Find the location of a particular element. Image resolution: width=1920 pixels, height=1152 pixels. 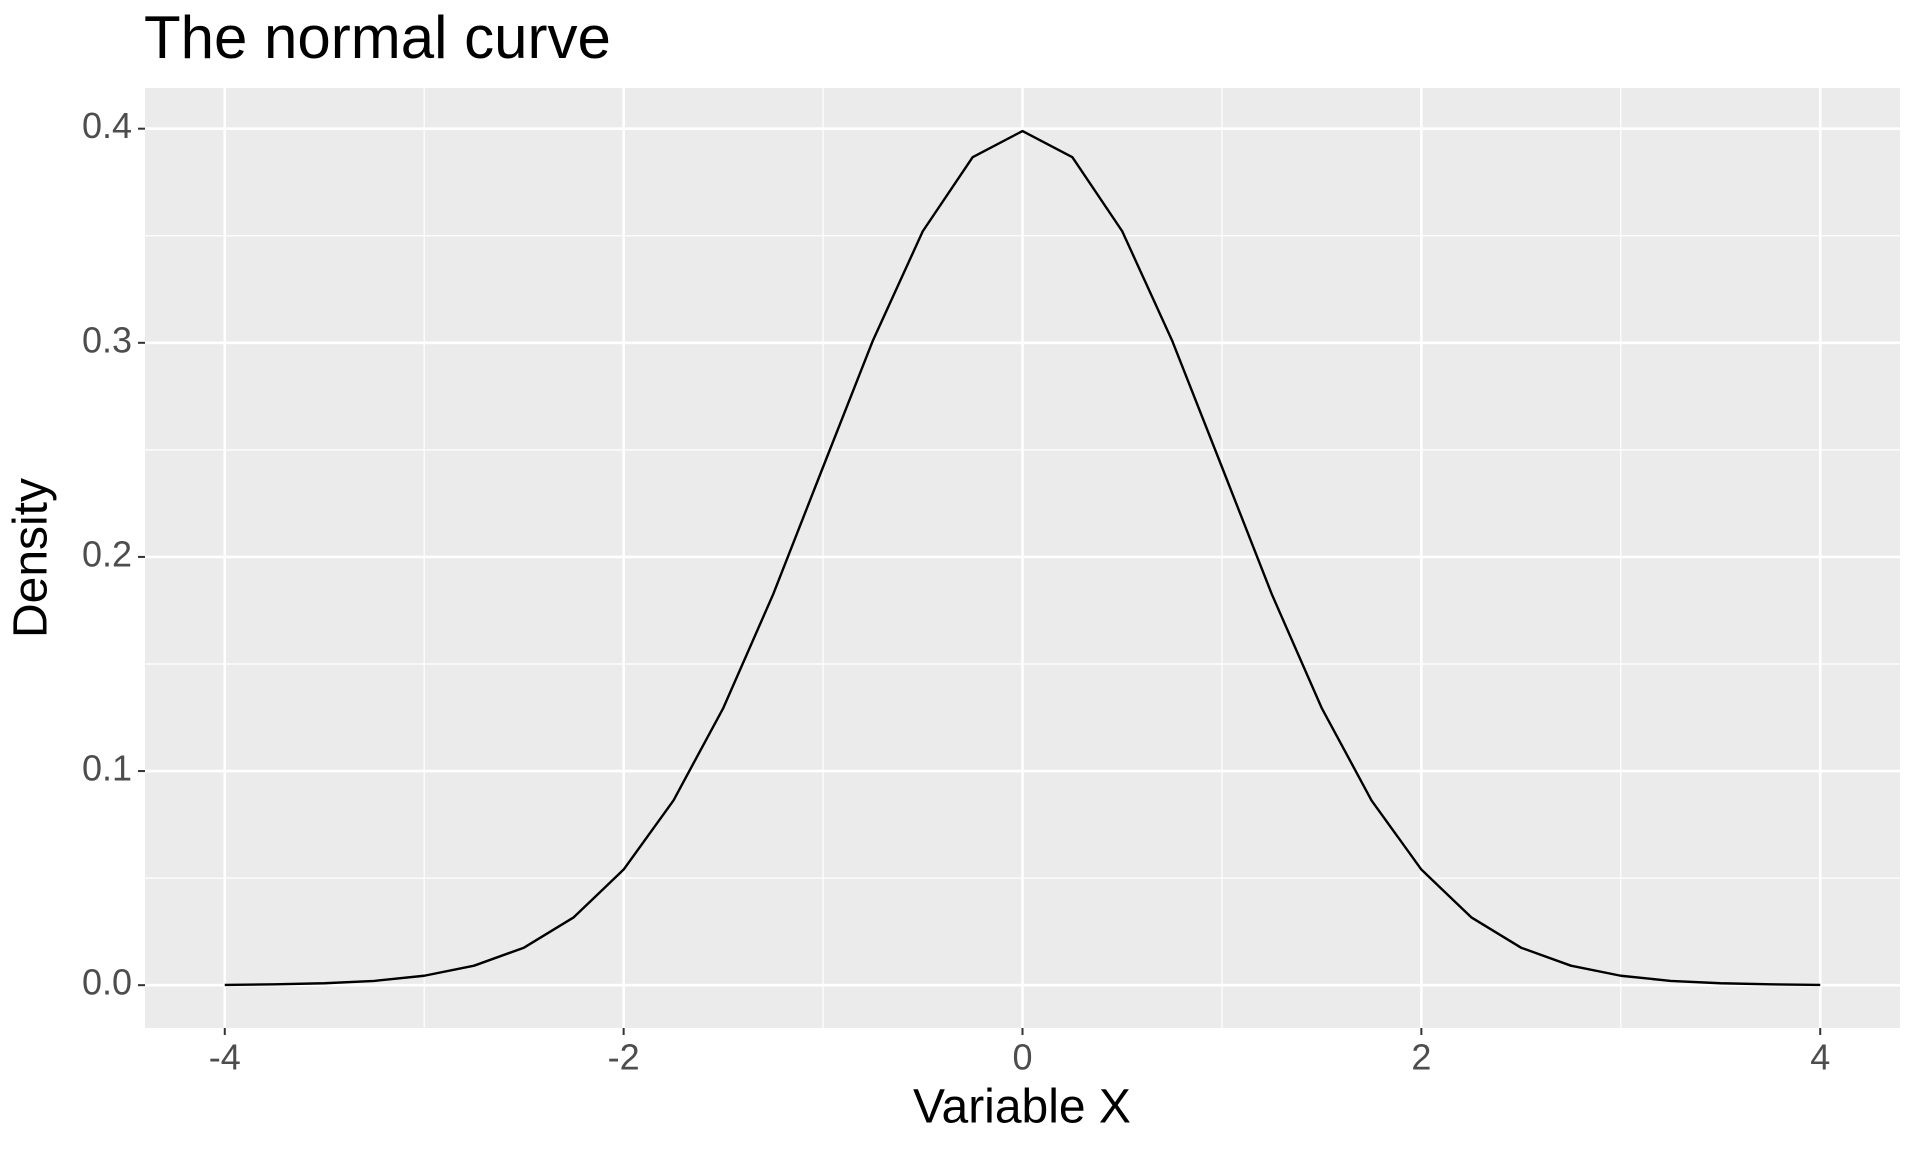

y-tick-label: 0.0 is located at coordinates (107, 982).